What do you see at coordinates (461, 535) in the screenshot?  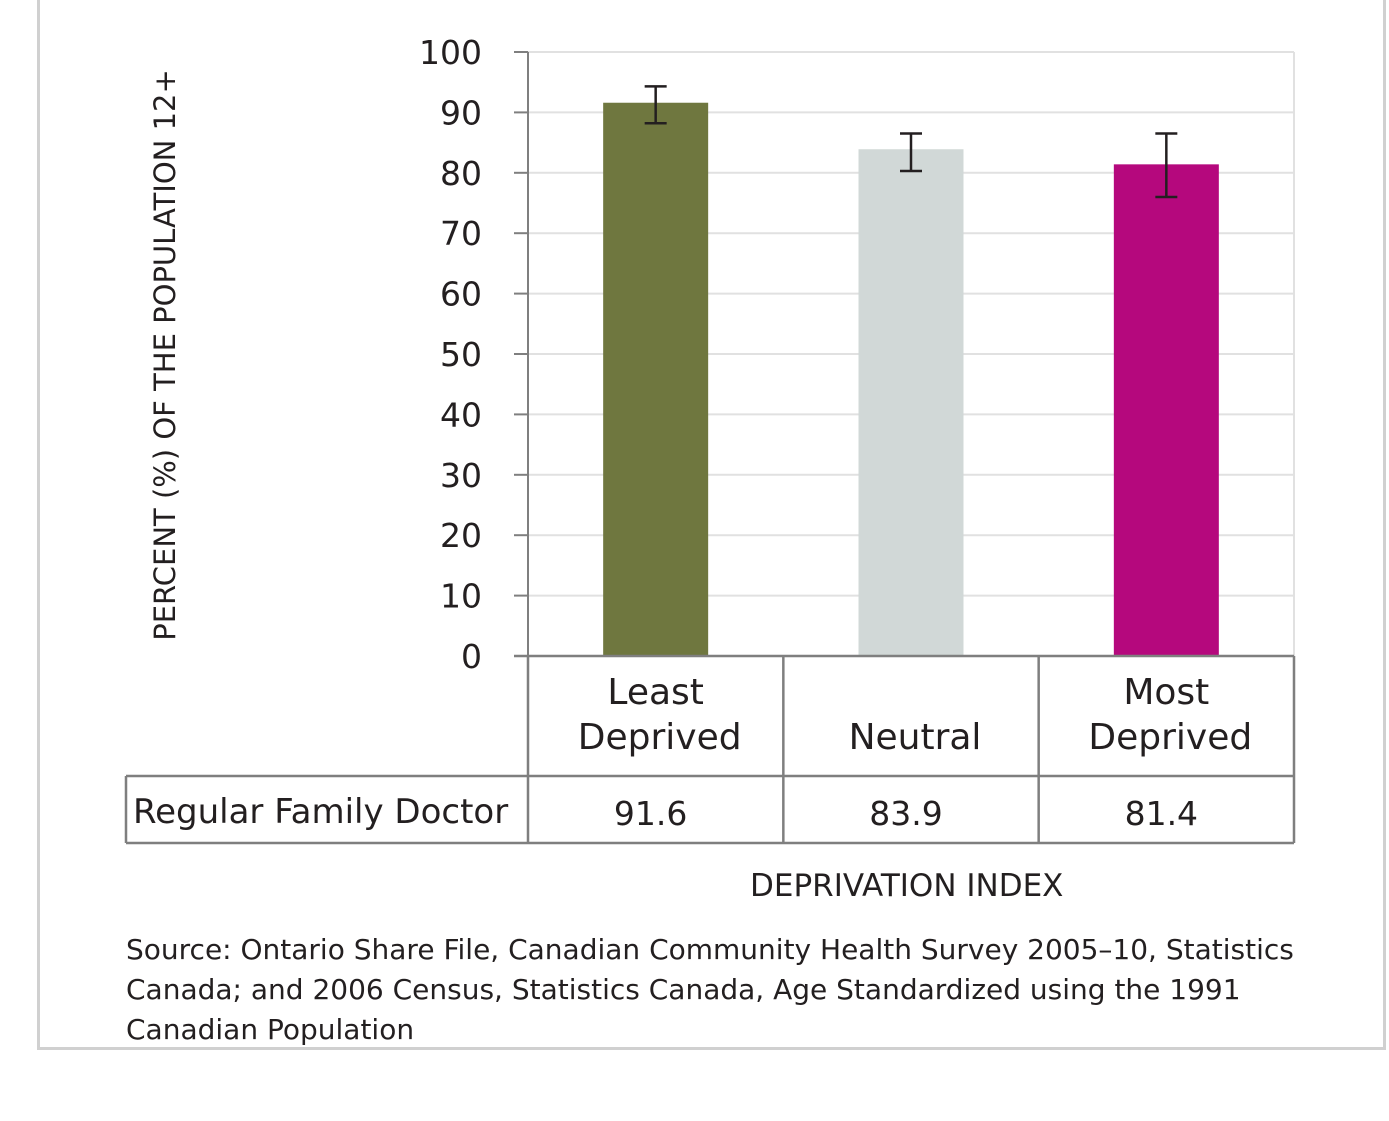 I see `y-tick-label-2: 20` at bounding box center [461, 535].